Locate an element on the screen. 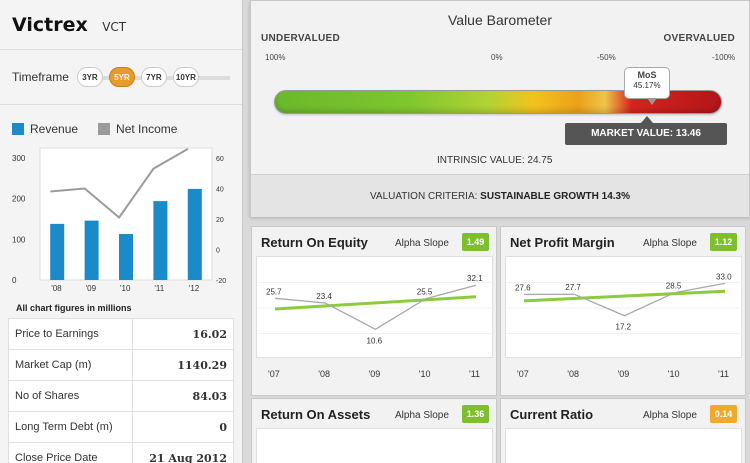 This screenshot has width=750, height=463. timeframe-option-5yr: 5YR is located at coordinates (121, 77).